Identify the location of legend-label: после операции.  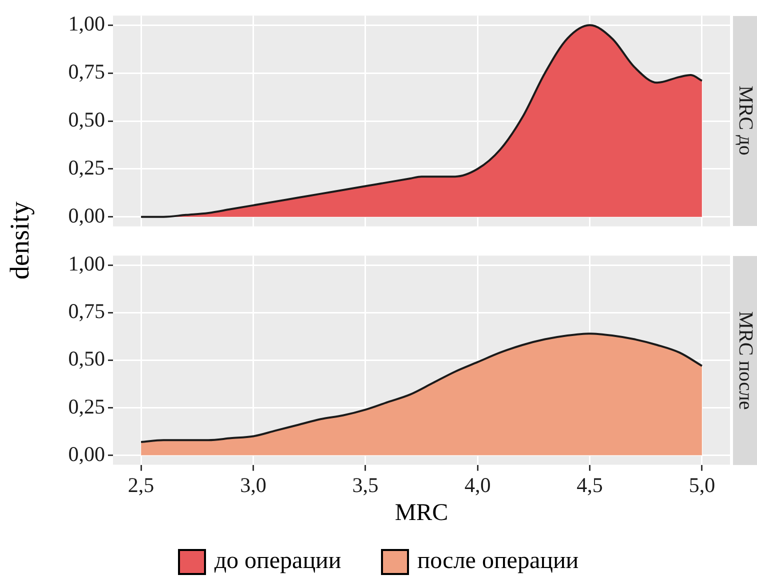
(498, 561).